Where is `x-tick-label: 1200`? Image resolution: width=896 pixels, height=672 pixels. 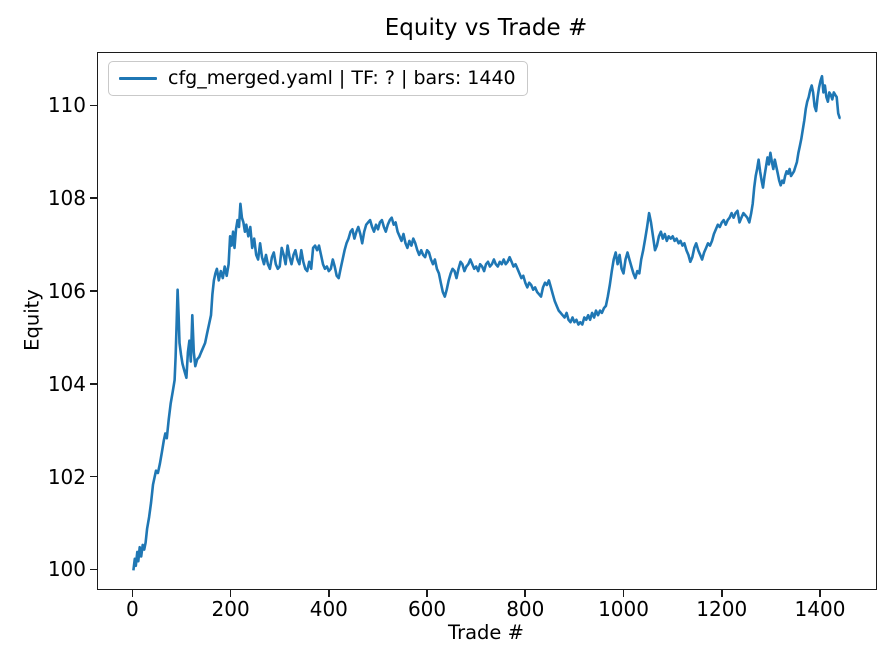
x-tick-label: 1200 is located at coordinates (722, 609).